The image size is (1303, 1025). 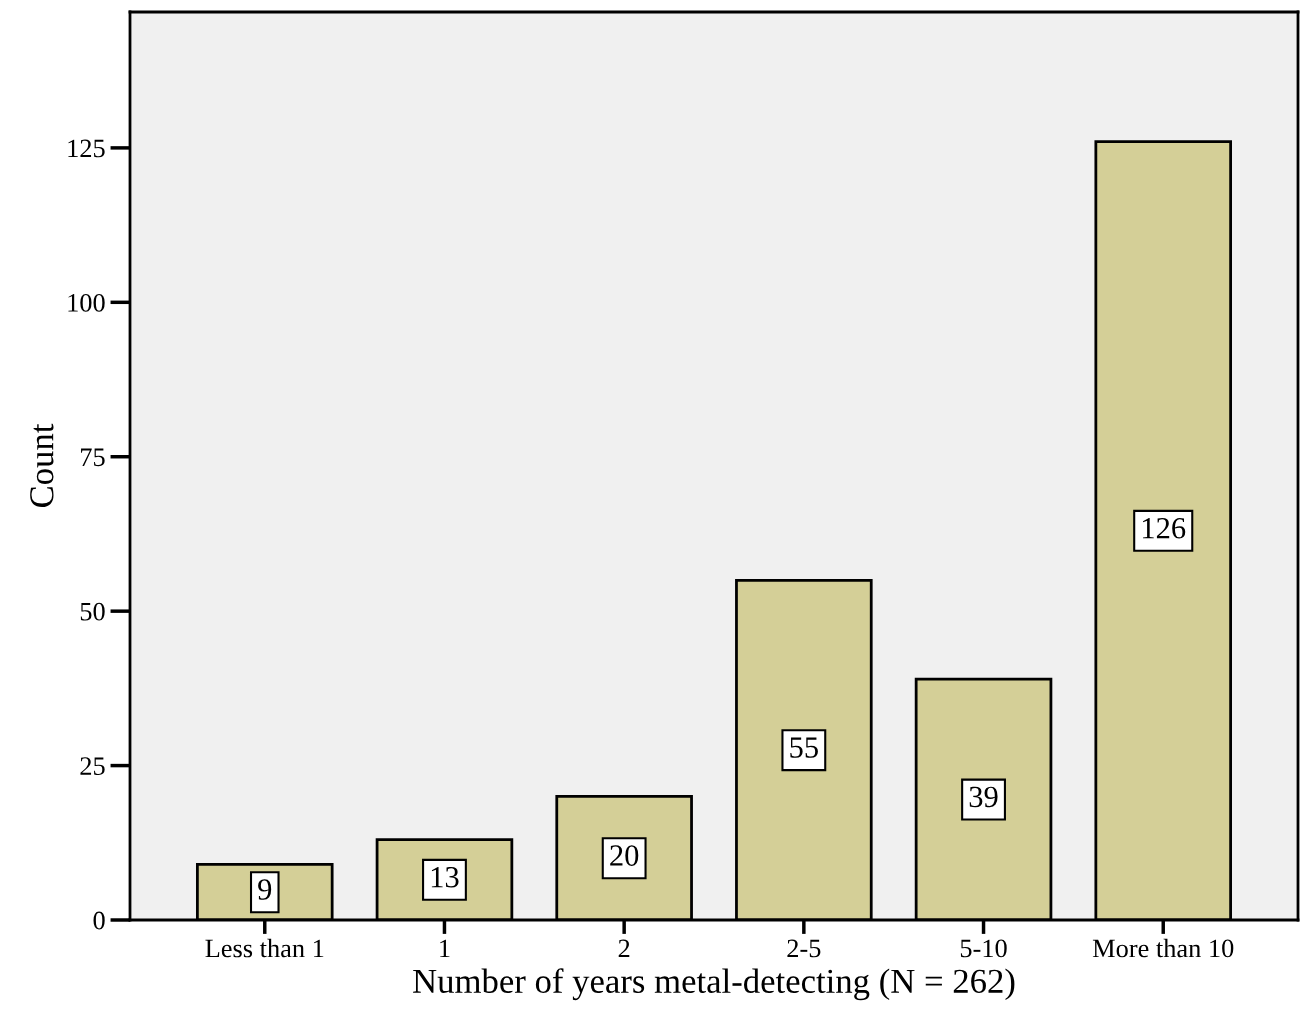 What do you see at coordinates (445, 877) in the screenshot?
I see `data-label: 13` at bounding box center [445, 877].